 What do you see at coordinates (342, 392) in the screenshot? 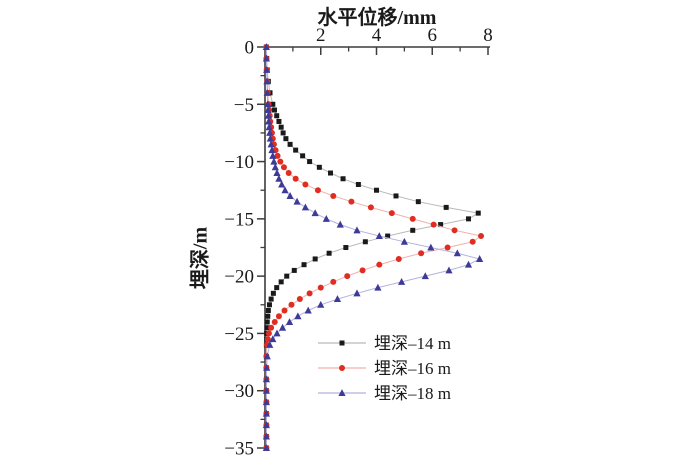
I see `legend-triangle-icon` at bounding box center [342, 392].